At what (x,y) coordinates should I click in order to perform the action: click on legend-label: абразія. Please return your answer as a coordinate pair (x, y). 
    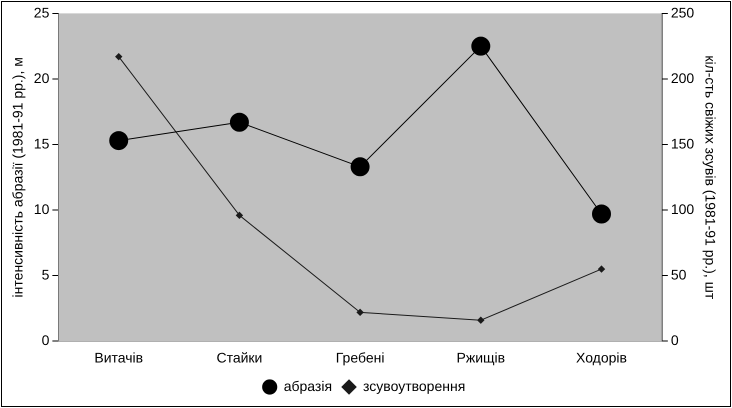
    Looking at the image, I should click on (308, 386).